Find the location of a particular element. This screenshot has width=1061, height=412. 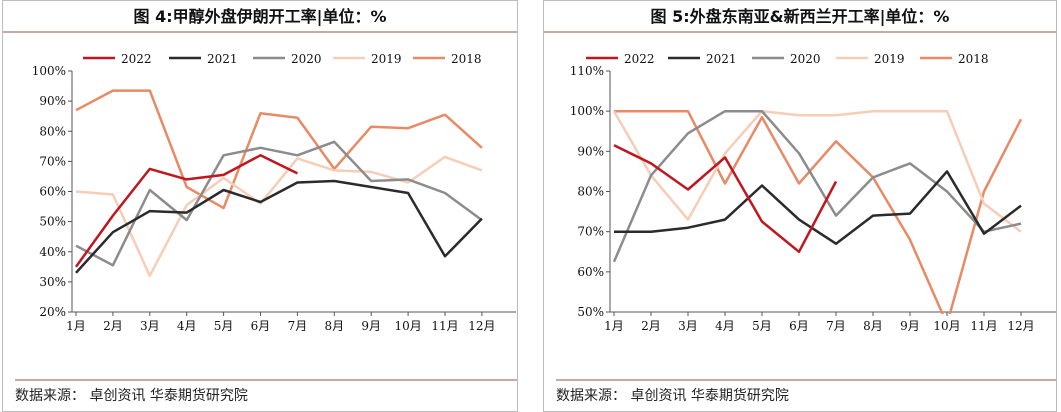

y-tick-label: 30% is located at coordinates (52, 282).